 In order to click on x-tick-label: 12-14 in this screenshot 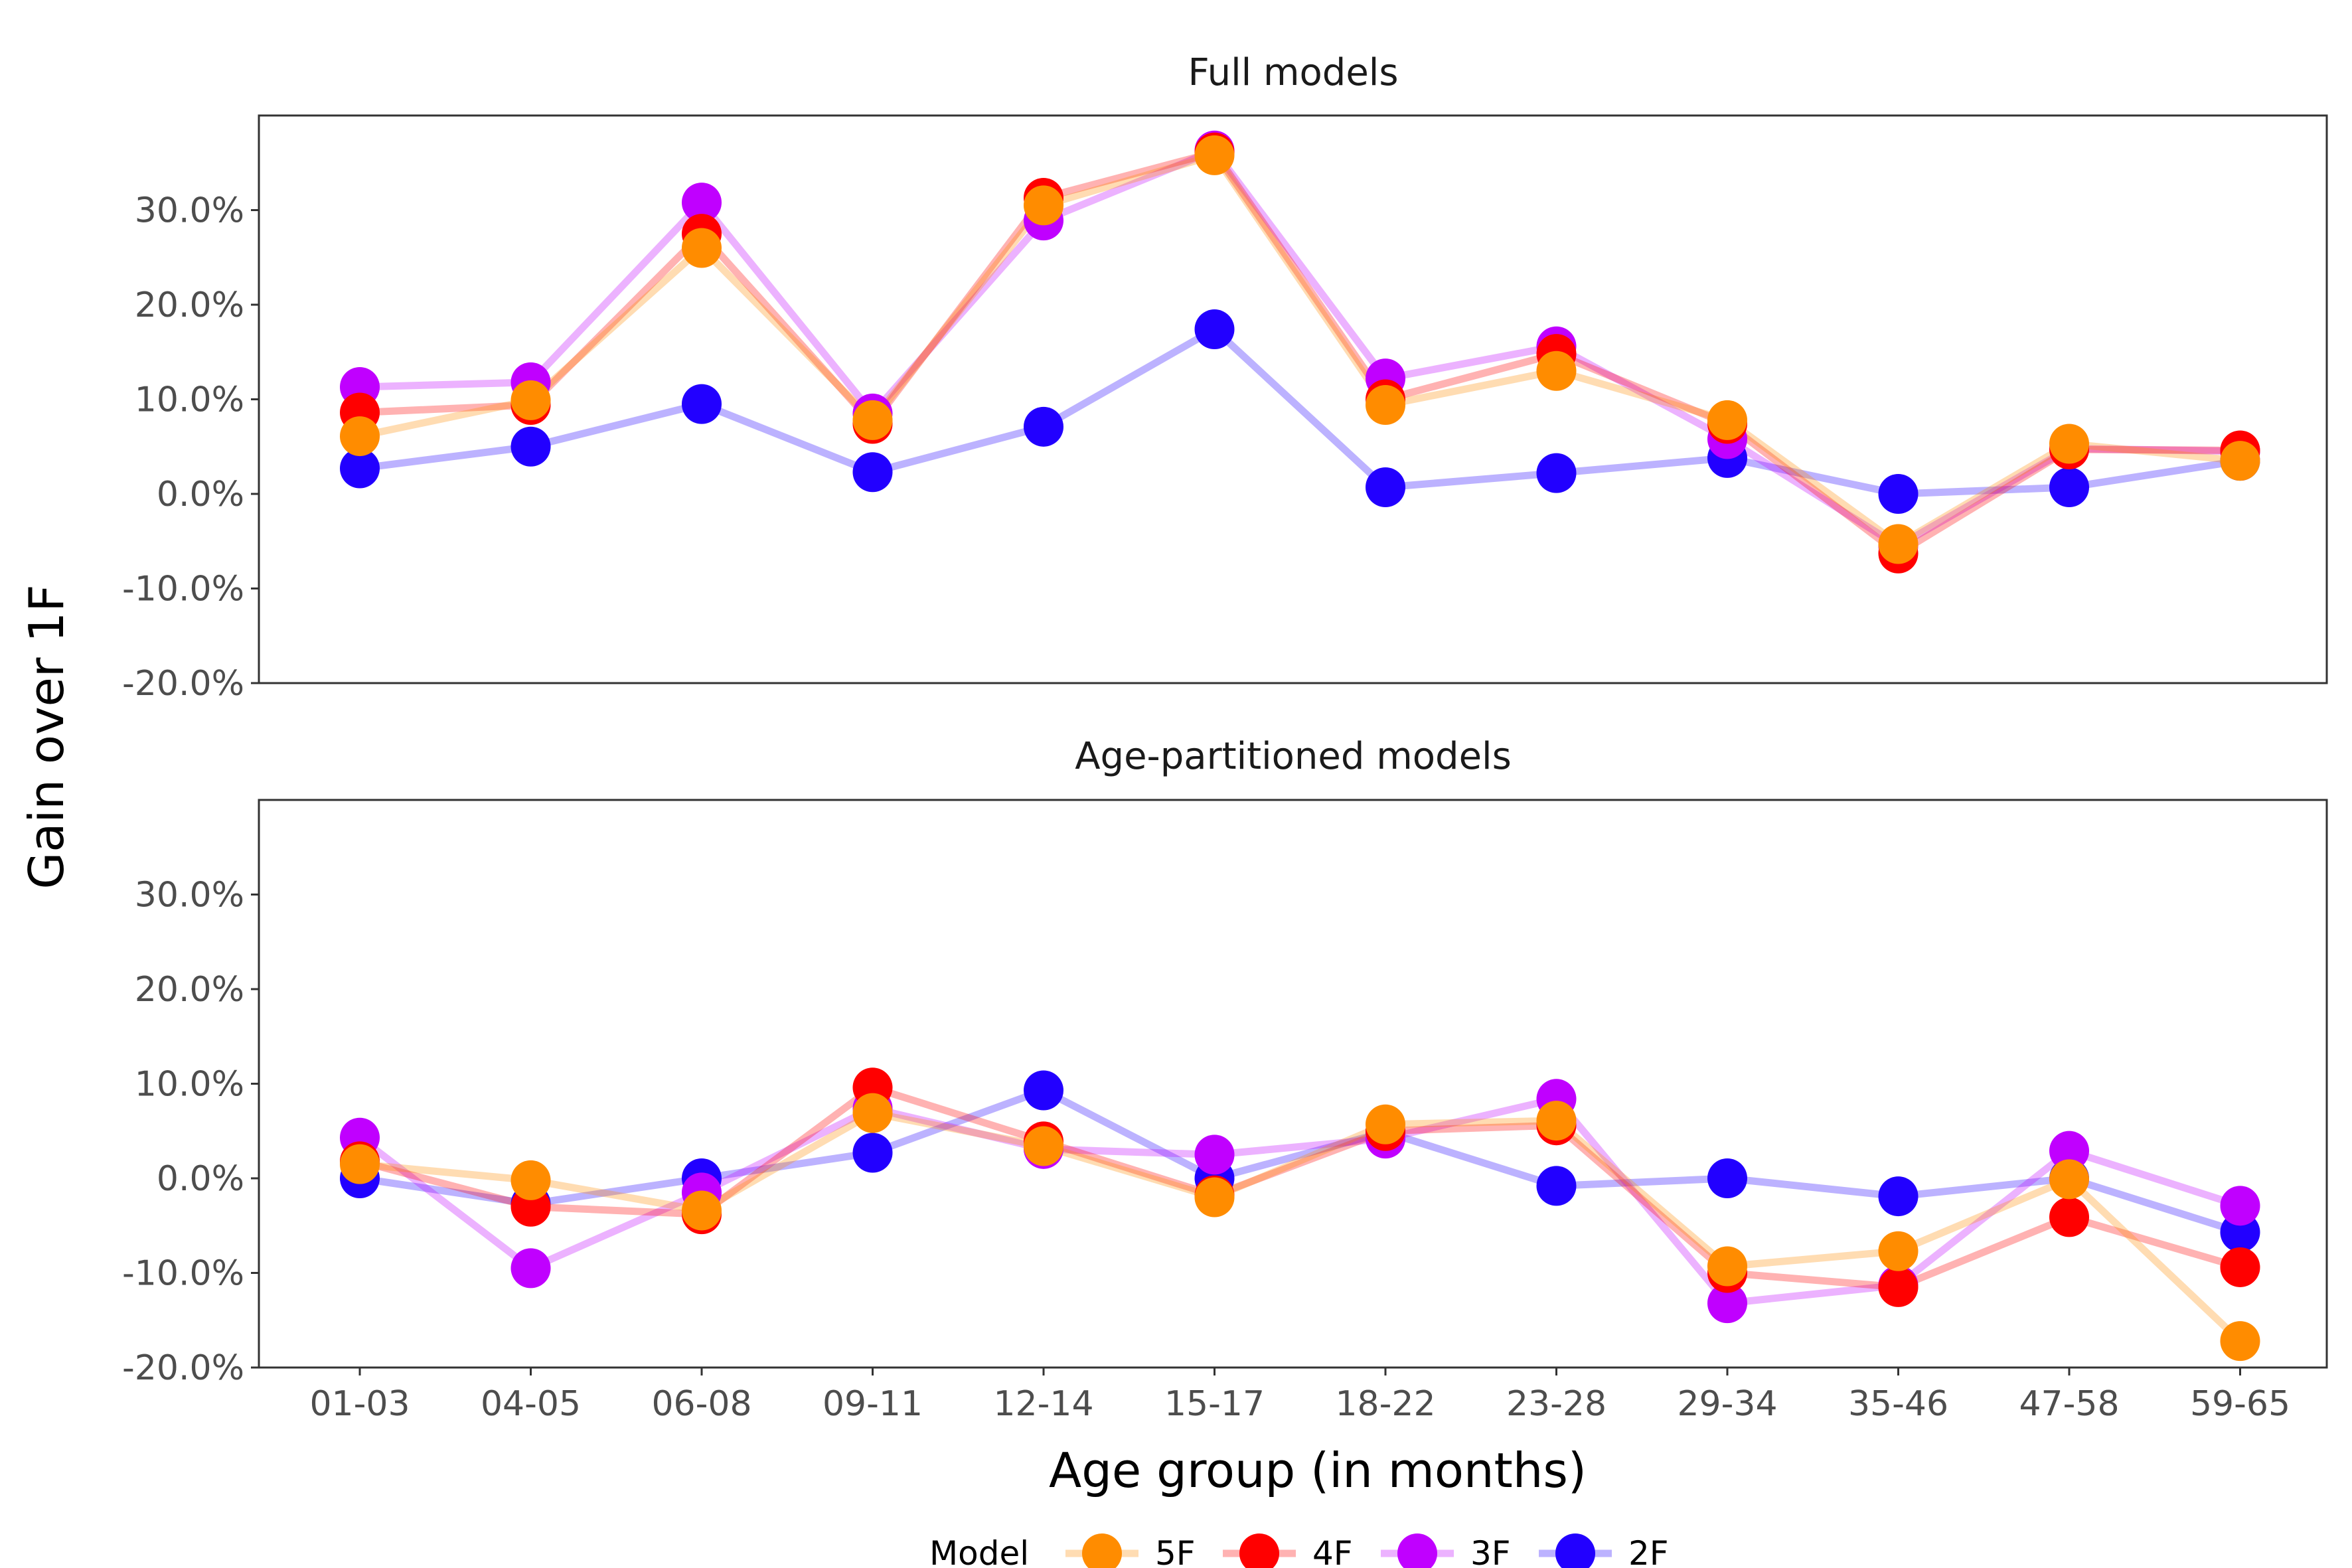, I will do `click(1043, 1404)`.